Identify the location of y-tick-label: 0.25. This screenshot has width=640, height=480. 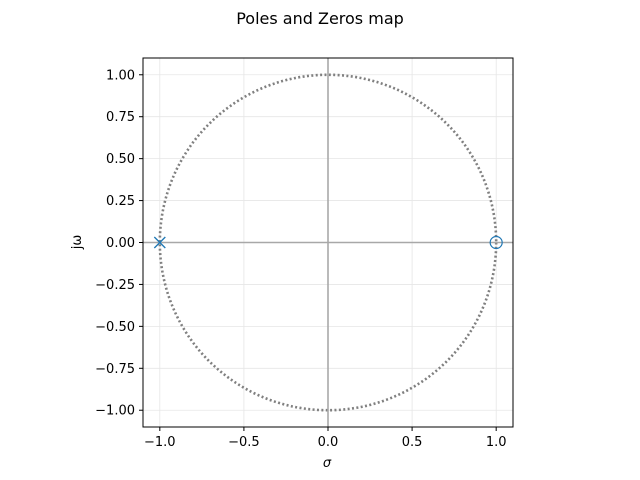
(120, 201).